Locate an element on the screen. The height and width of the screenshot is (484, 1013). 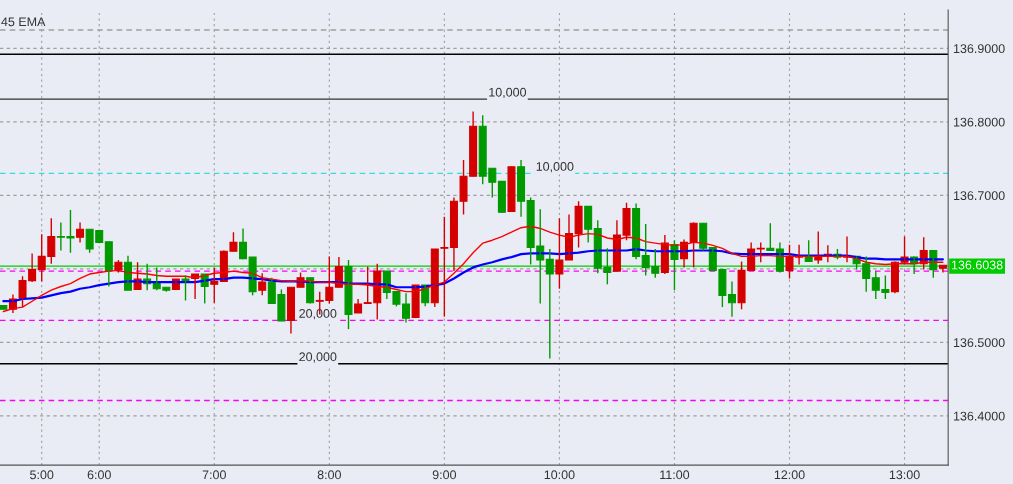
x-tick-label: 12:00 is located at coordinates (789, 475).